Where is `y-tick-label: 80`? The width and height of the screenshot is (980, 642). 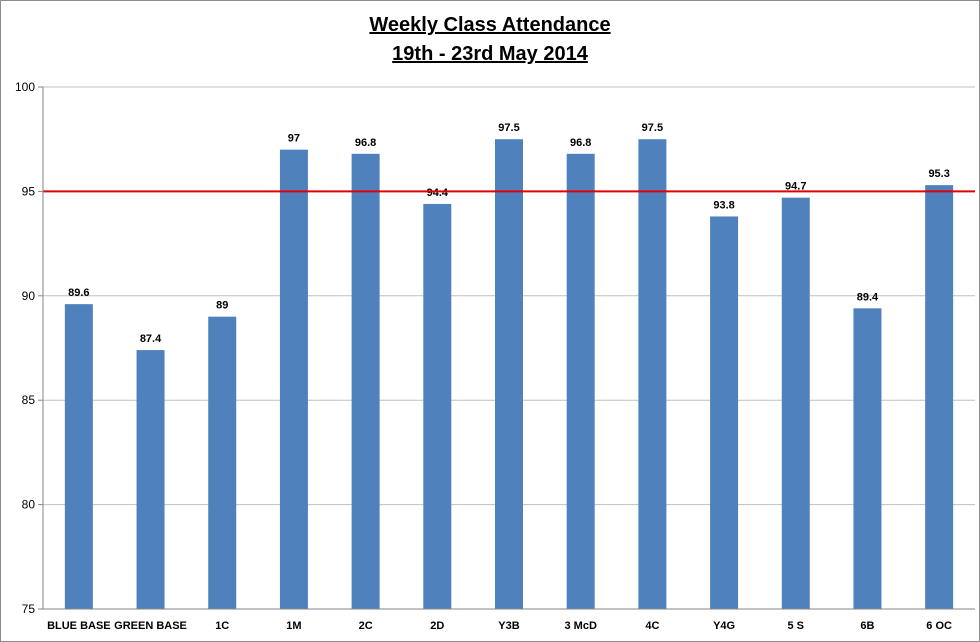 y-tick-label: 80 is located at coordinates (29, 505).